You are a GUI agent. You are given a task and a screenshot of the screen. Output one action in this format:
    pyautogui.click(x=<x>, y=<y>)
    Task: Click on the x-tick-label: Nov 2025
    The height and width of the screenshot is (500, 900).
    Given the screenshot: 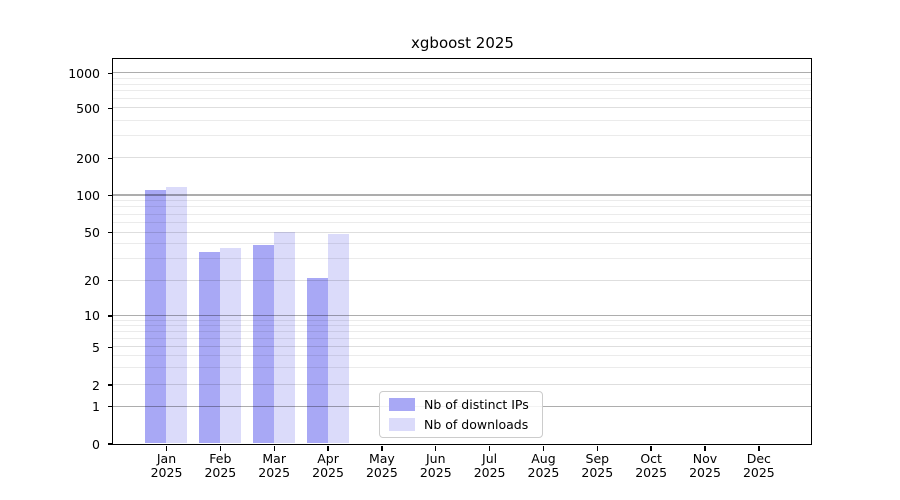 What is the action you would take?
    pyautogui.click(x=705, y=465)
    